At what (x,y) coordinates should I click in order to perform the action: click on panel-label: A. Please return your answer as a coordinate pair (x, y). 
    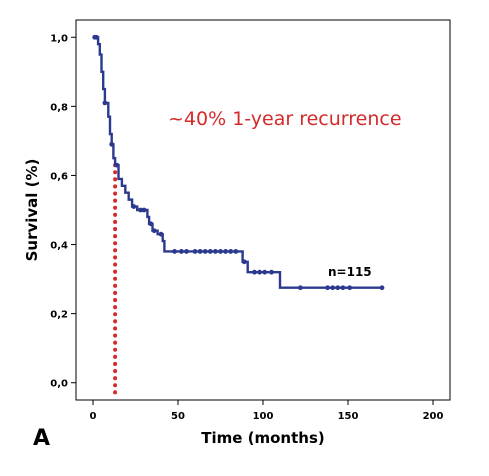
    Looking at the image, I should click on (41, 438).